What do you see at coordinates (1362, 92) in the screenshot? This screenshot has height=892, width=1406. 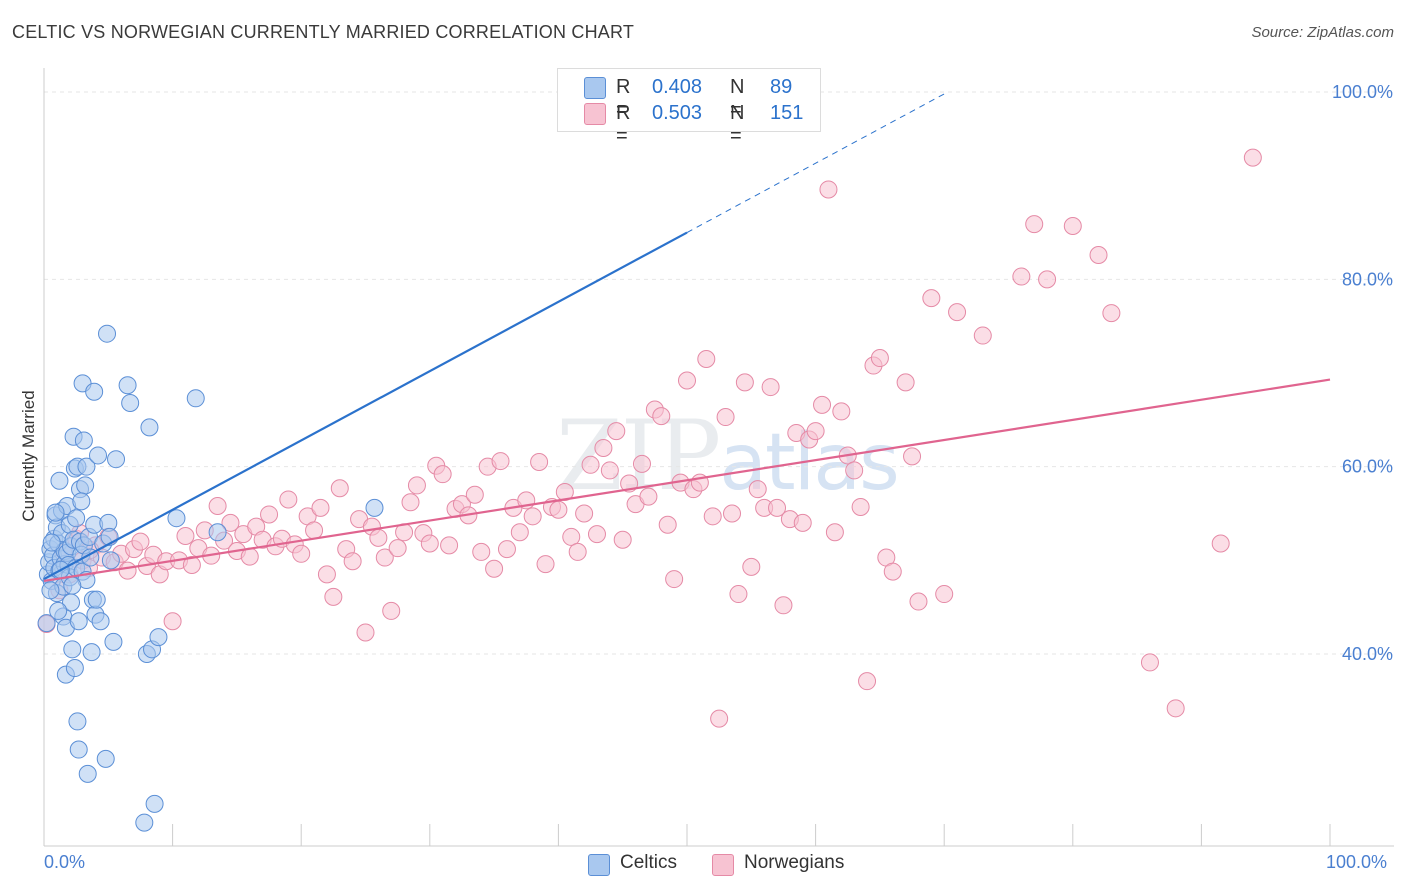 I see `y-tick-label: 100.0%` at bounding box center [1362, 92].